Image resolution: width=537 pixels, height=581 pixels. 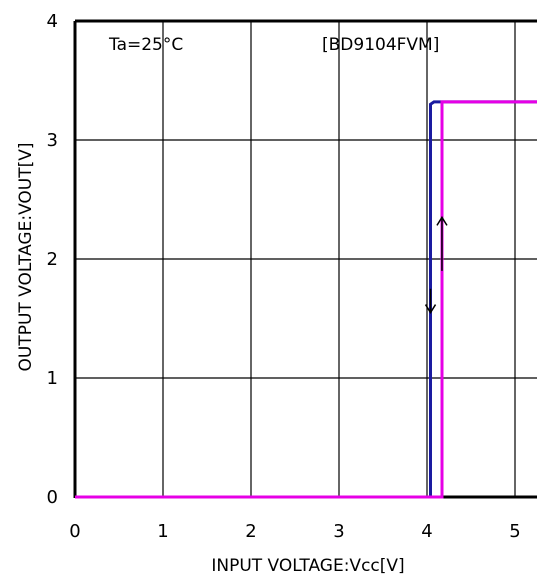 What do you see at coordinates (52, 378) in the screenshot?
I see `y-tick-label: 1` at bounding box center [52, 378].